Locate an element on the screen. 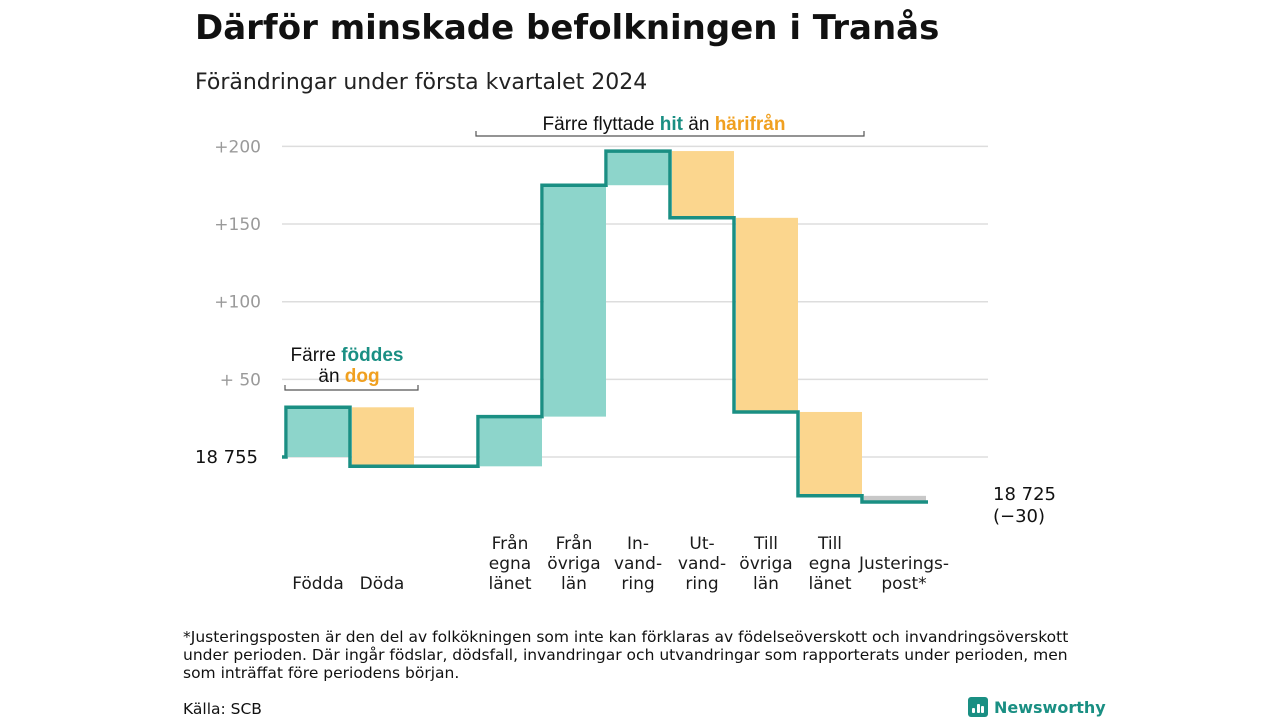 Image resolution: width=1280 pixels, height=720 pixels. category-label: In-vand-ring is located at coordinates (638, 564).